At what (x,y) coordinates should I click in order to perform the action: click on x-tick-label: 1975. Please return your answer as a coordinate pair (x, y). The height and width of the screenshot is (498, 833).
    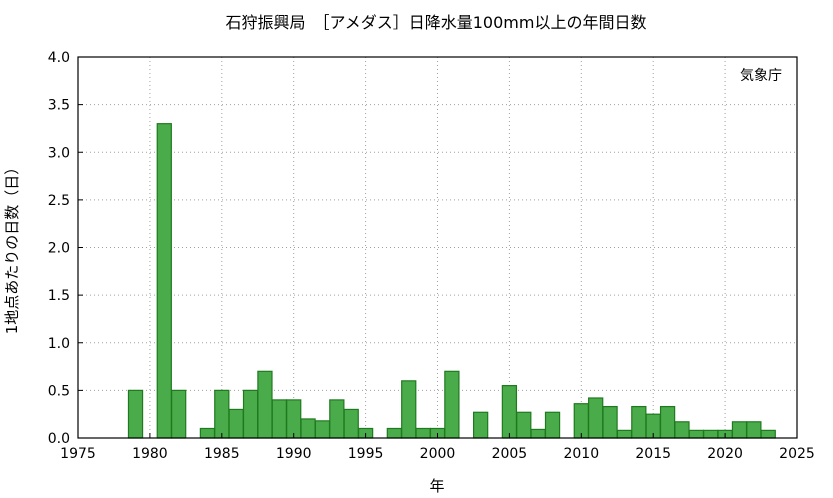
    Looking at the image, I should click on (78, 454).